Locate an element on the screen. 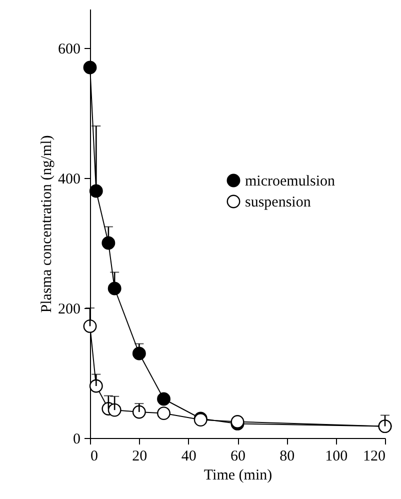 Image resolution: width=401 pixels, height=499 pixels. legend-label: suspension is located at coordinates (278, 202).